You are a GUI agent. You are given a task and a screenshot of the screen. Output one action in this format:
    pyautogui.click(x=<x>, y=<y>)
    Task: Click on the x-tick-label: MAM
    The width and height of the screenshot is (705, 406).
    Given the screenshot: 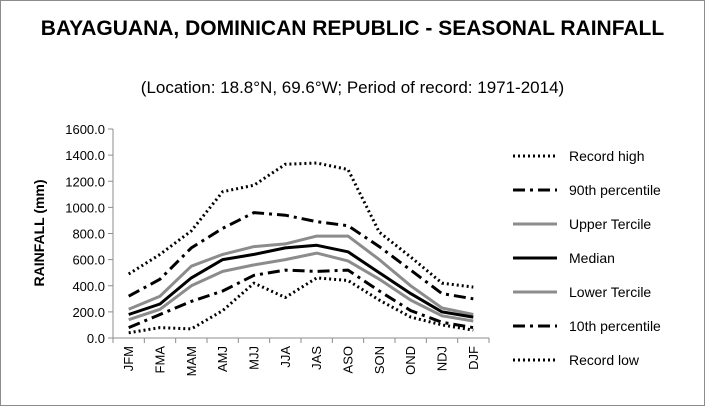 What is the action you would take?
    pyautogui.click(x=191, y=361)
    